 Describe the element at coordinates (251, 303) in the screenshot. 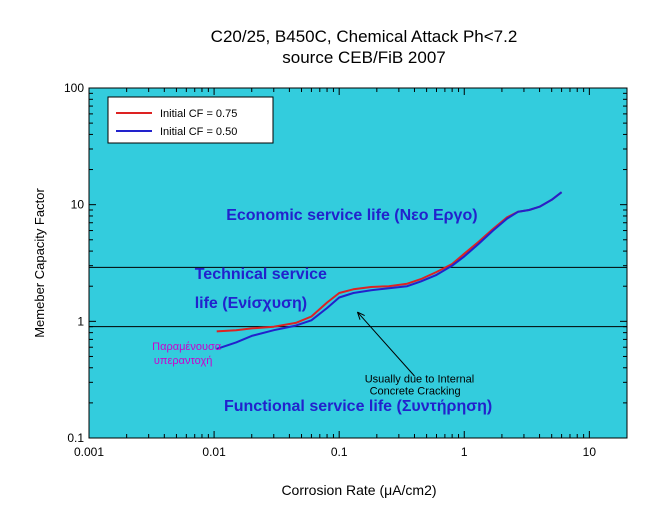

I see `annotation-text: life (Ενίσχυση)` at that location.